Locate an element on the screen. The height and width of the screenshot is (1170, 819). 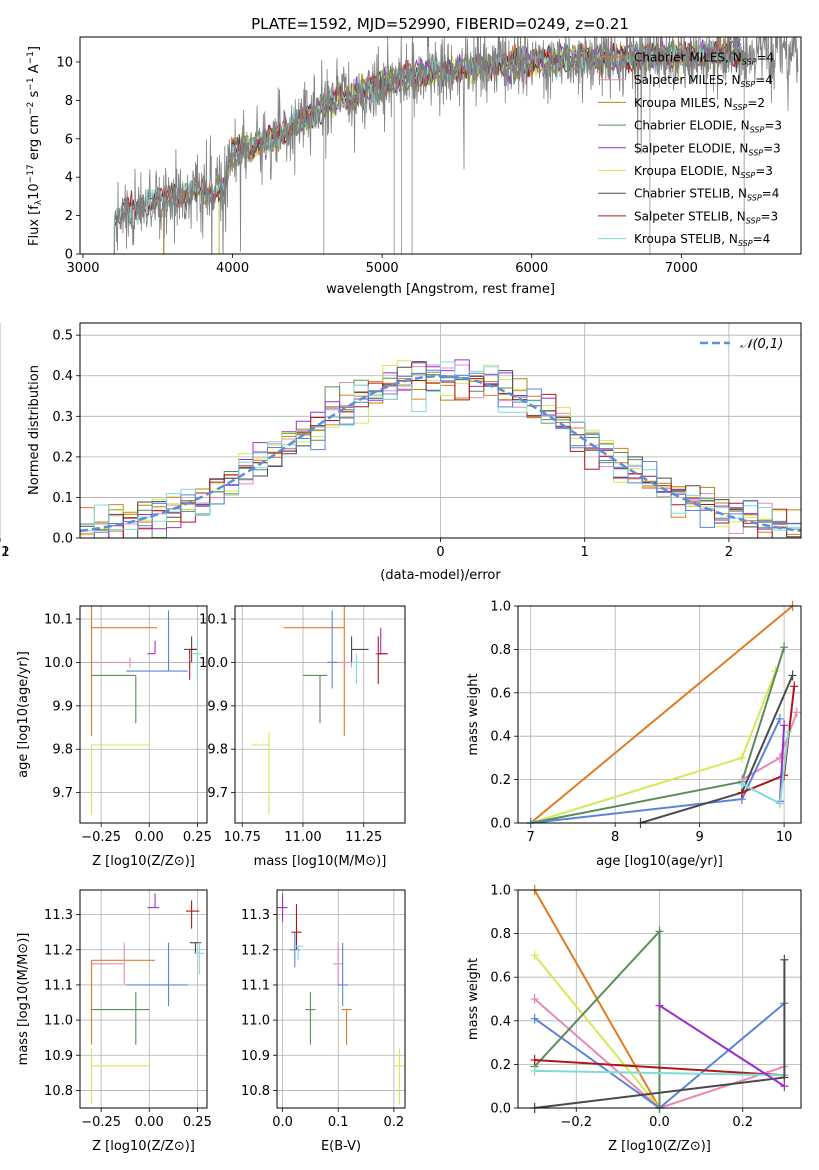
weight-line-salpeter_miles is located at coordinates (659, 1053).